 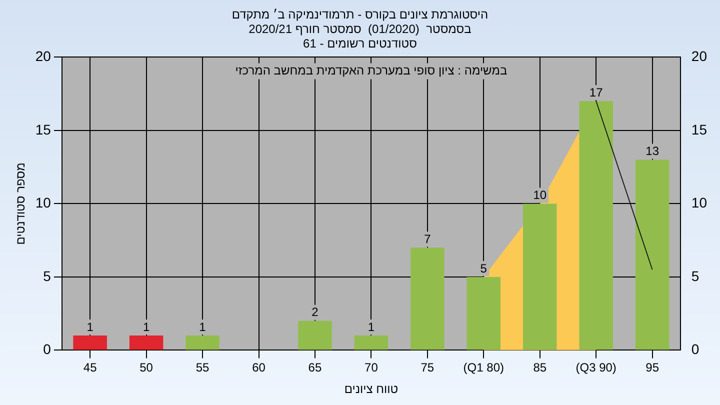 I want to click on data-label: 7, so click(x=428, y=239).